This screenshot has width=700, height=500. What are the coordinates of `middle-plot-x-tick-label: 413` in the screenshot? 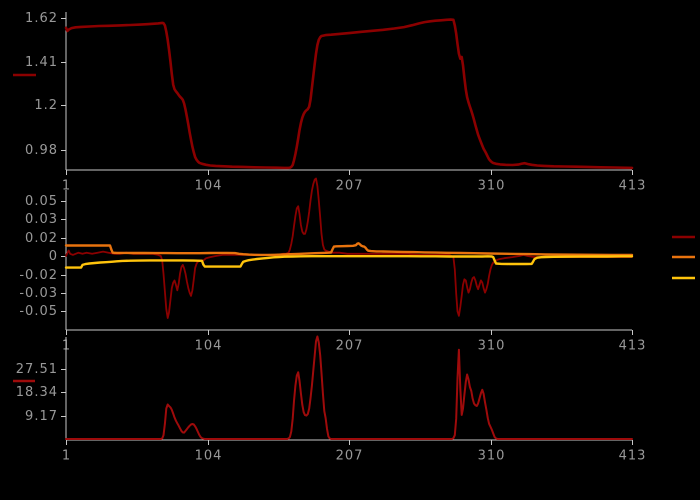 It's located at (633, 346).